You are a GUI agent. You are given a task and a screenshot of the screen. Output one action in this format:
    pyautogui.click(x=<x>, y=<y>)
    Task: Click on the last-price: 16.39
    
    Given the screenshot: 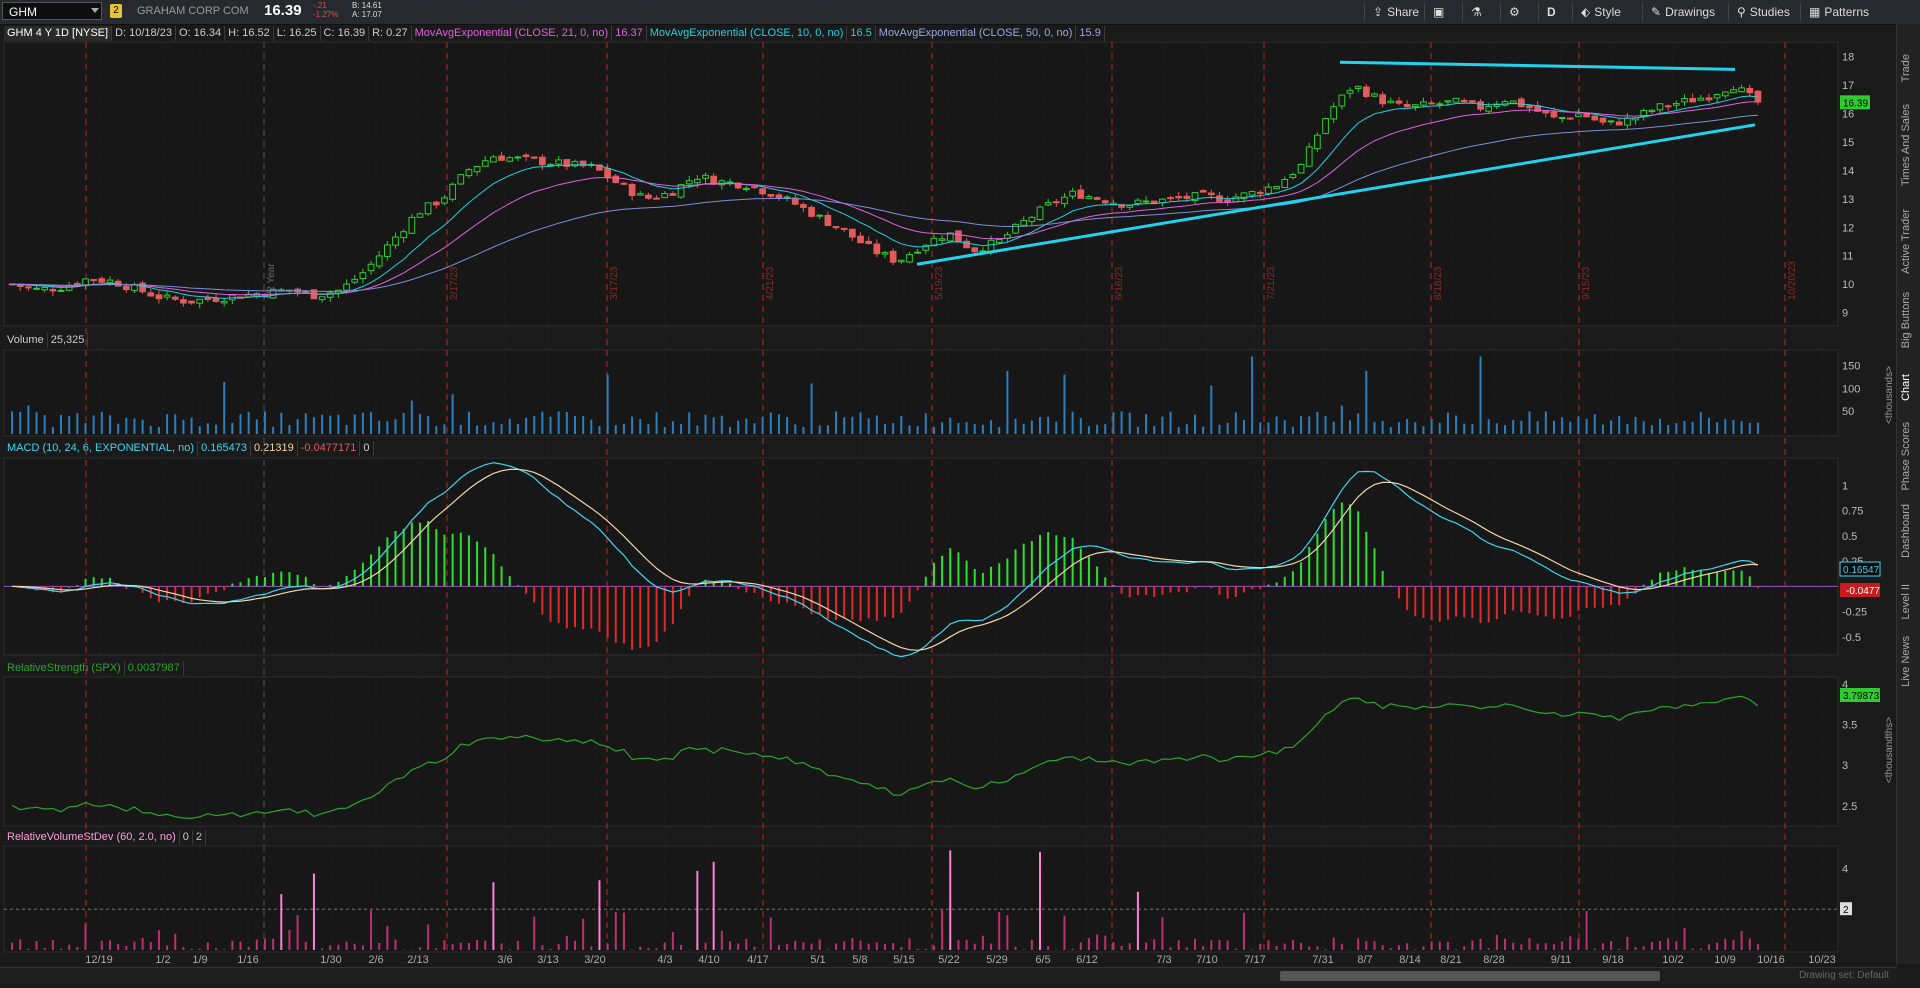 What is the action you would take?
    pyautogui.click(x=283, y=10)
    